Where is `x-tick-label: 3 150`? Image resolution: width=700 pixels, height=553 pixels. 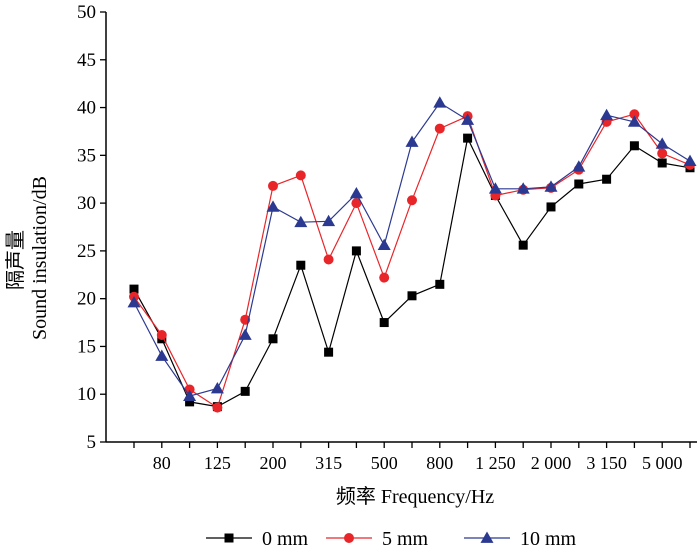 x-tick-label: 3 150 is located at coordinates (606, 463).